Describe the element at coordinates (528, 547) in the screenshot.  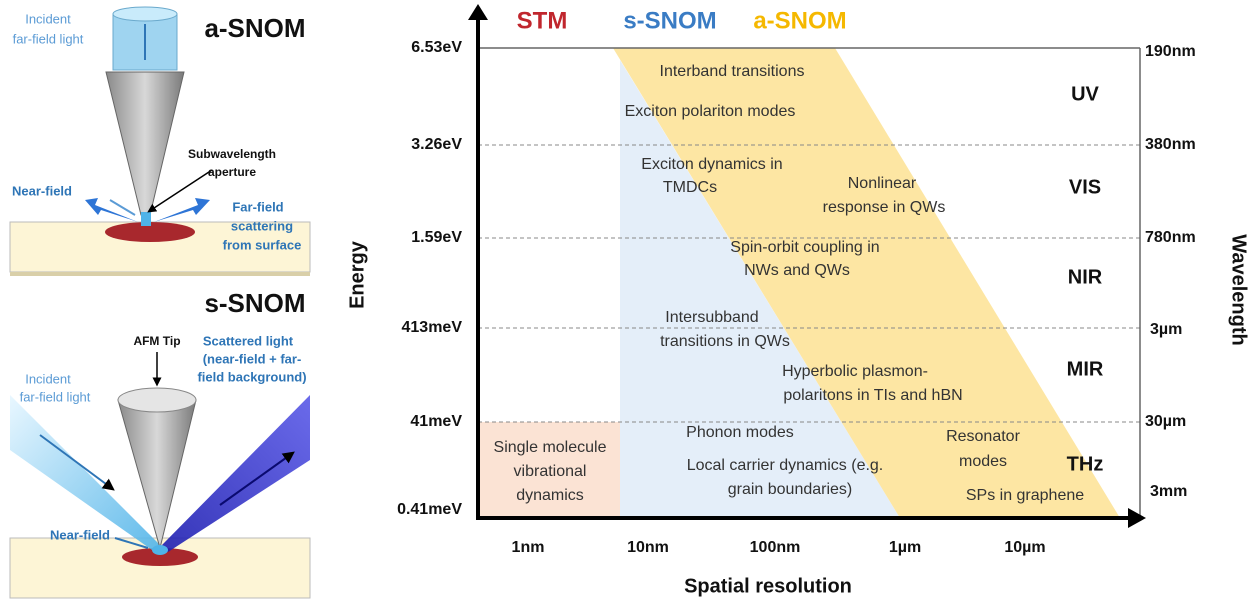
I see `resolution-tick: 1nm` at that location.